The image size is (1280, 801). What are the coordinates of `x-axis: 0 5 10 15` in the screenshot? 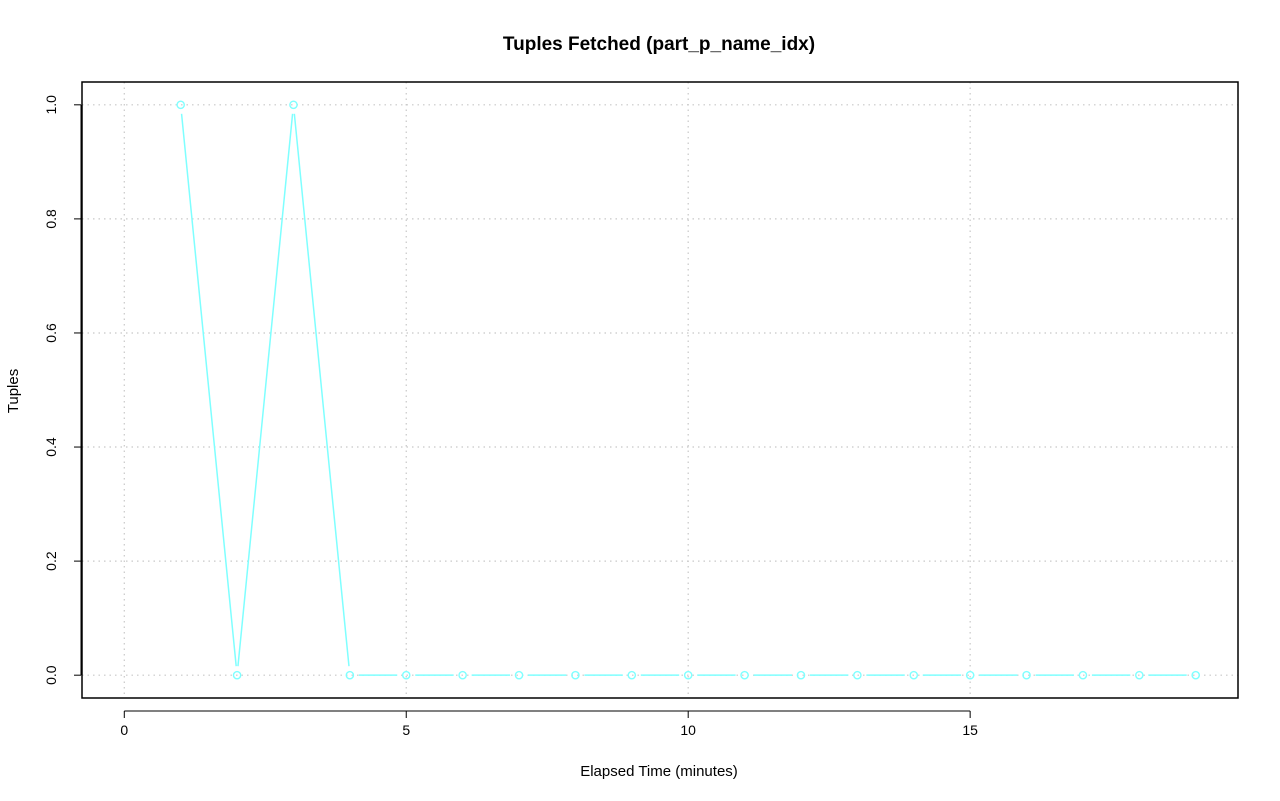 It's located at (549, 724).